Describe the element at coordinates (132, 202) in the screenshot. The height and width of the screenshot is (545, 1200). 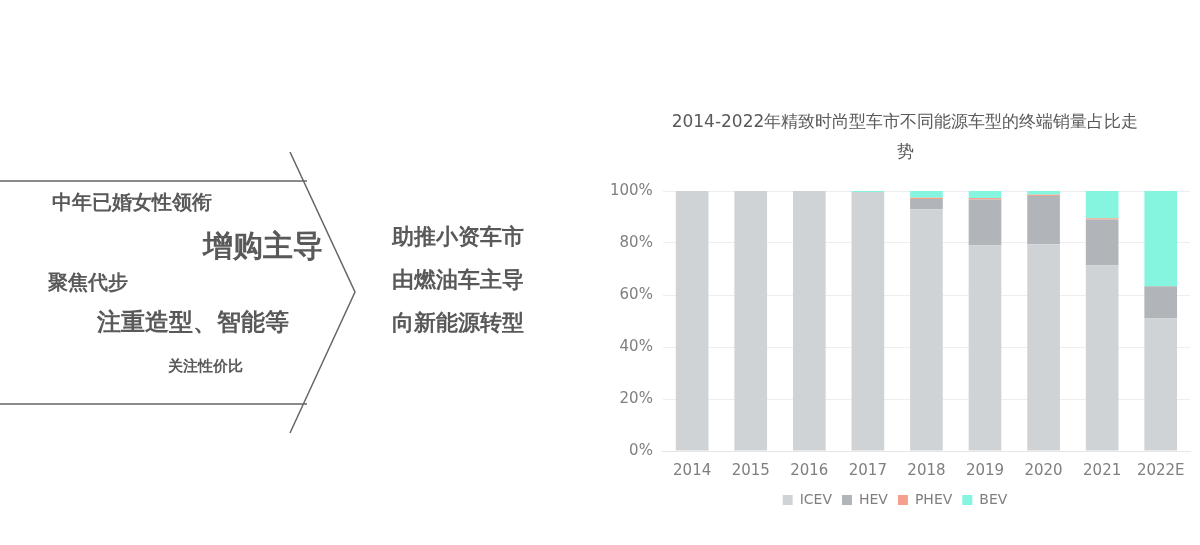
I see `text: 中年已婚女性领衔` at that location.